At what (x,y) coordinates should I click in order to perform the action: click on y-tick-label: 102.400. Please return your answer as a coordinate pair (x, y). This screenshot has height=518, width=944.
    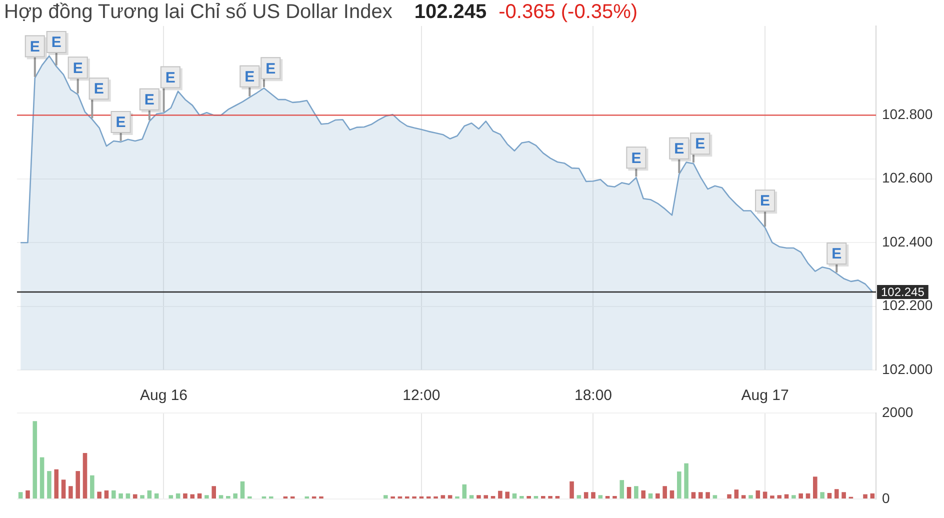
    Looking at the image, I should click on (907, 241).